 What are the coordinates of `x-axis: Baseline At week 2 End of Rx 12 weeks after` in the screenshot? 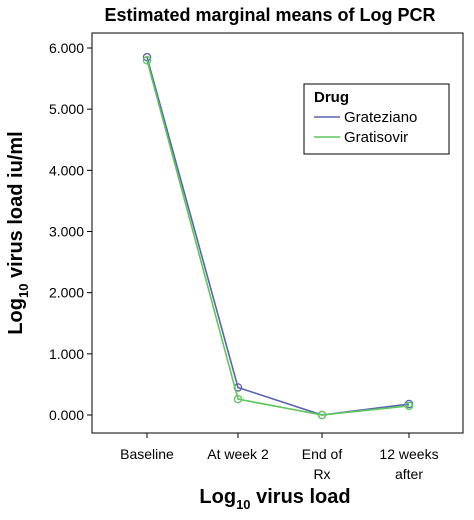 It's located at (279, 457).